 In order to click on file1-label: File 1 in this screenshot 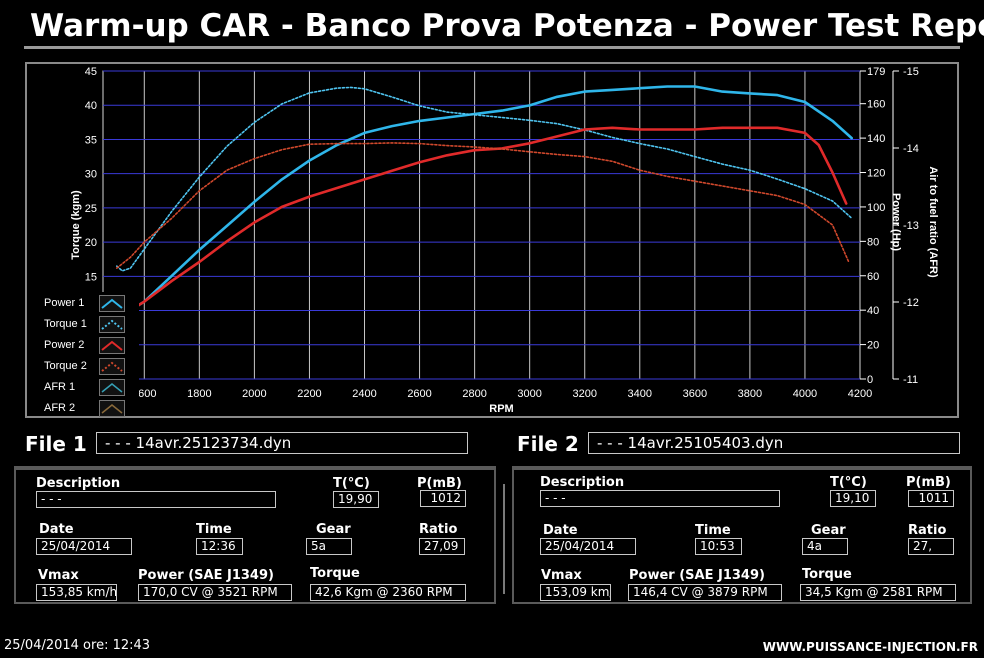, I will do `click(56, 444)`.